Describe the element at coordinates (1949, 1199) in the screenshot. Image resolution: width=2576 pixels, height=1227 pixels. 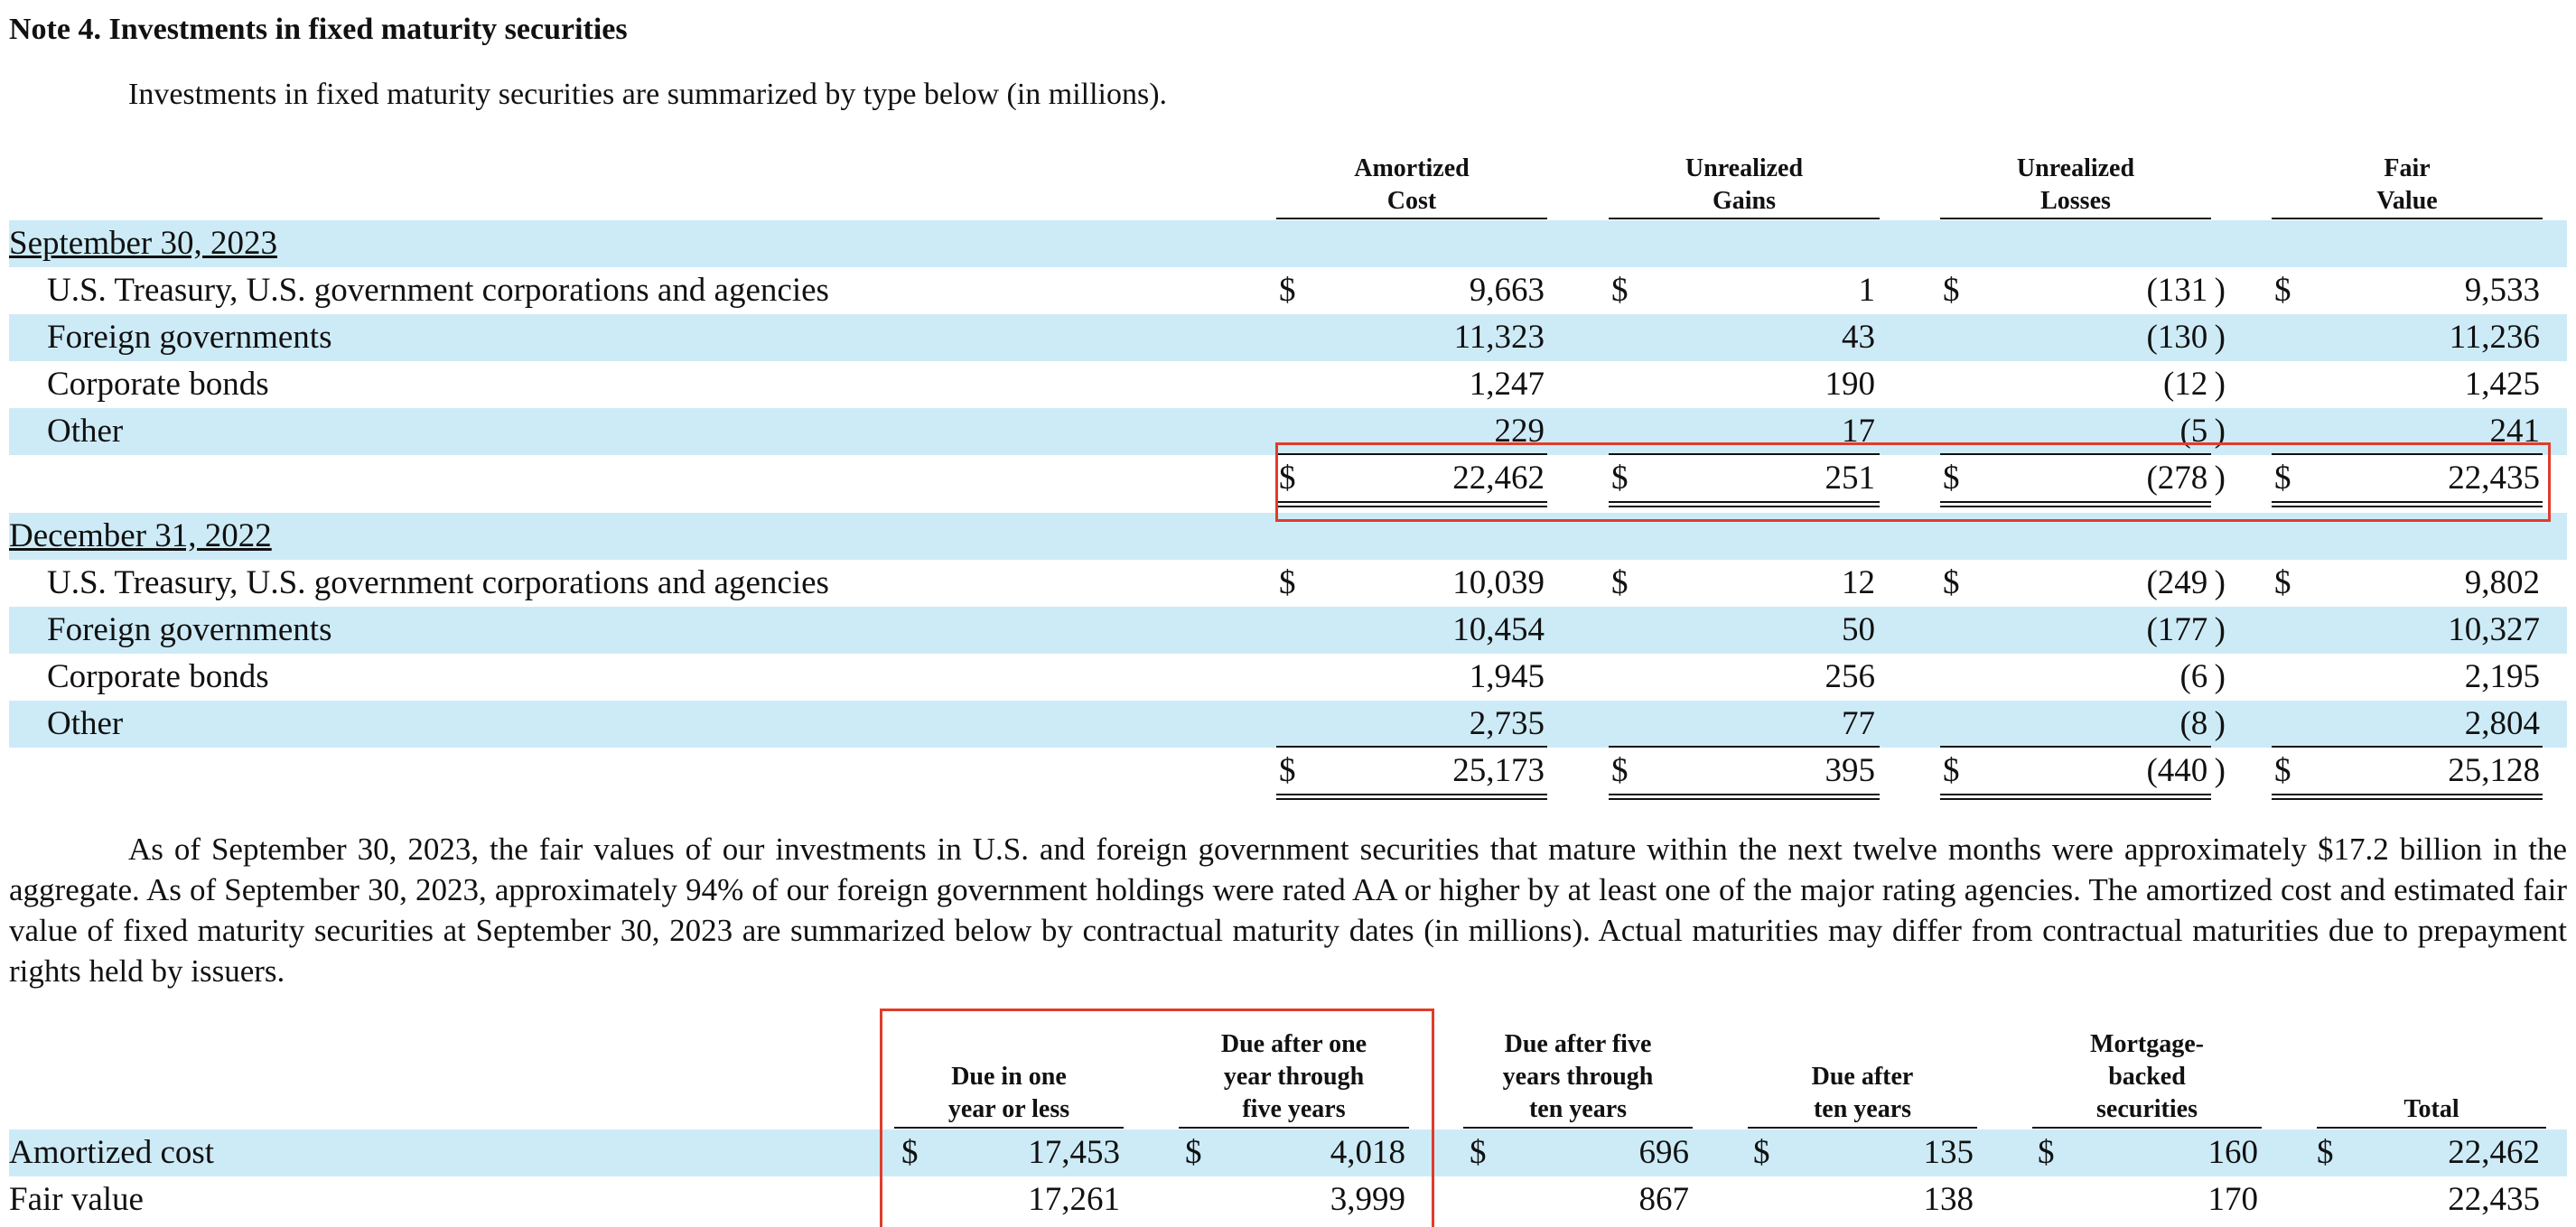
I see `table-cell-value: 138` at that location.